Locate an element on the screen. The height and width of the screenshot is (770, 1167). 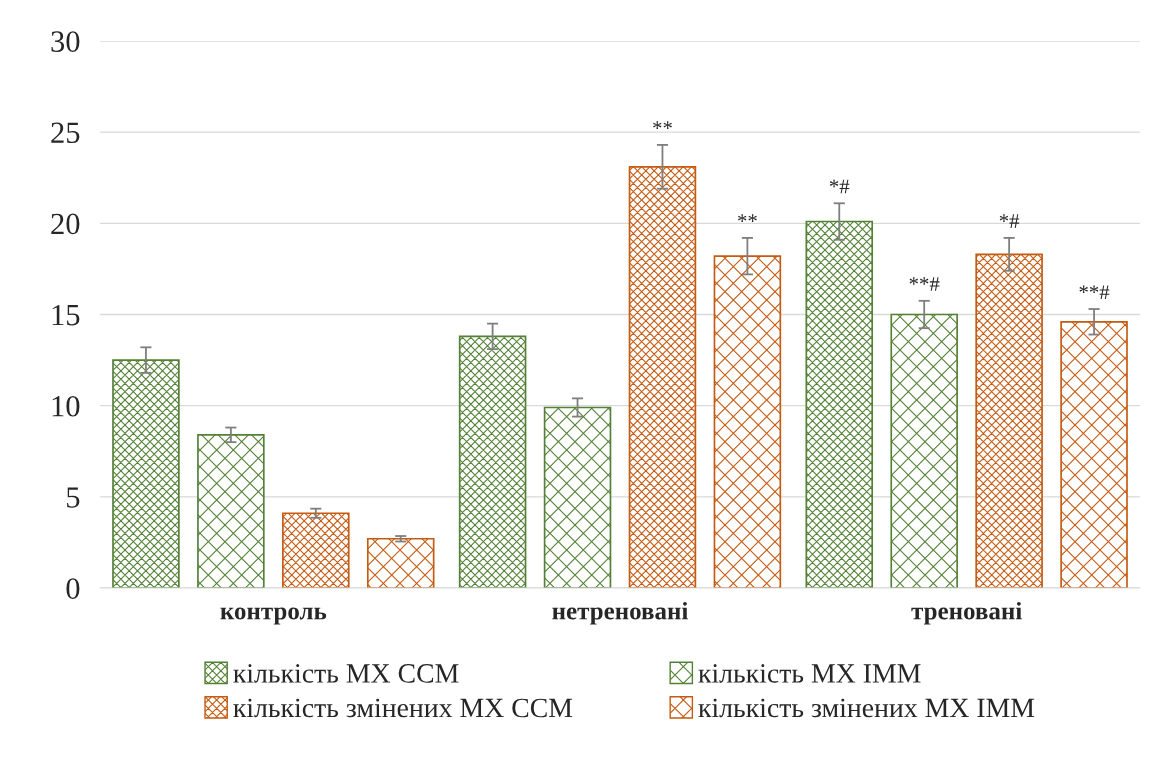
legend-label: кількість змінених МХ ІММ is located at coordinates (866, 708).